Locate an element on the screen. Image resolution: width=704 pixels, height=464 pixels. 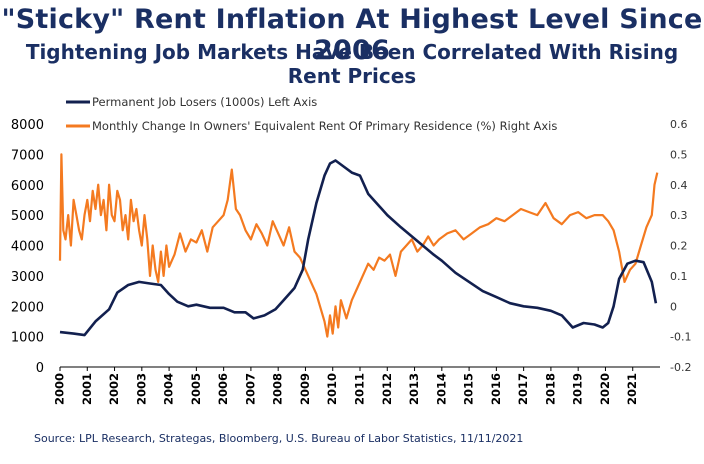
x-axis-tick-label: 2012 is located at coordinates (387, 389).